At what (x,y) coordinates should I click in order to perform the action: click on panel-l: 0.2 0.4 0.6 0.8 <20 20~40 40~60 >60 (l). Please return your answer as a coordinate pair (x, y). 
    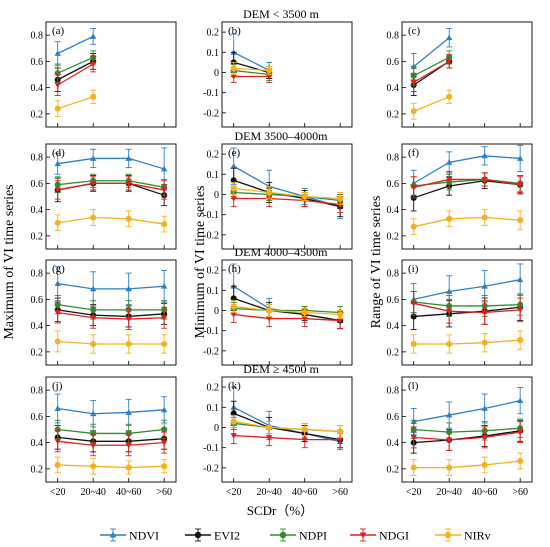
    Looking at the image, I should click on (460, 437).